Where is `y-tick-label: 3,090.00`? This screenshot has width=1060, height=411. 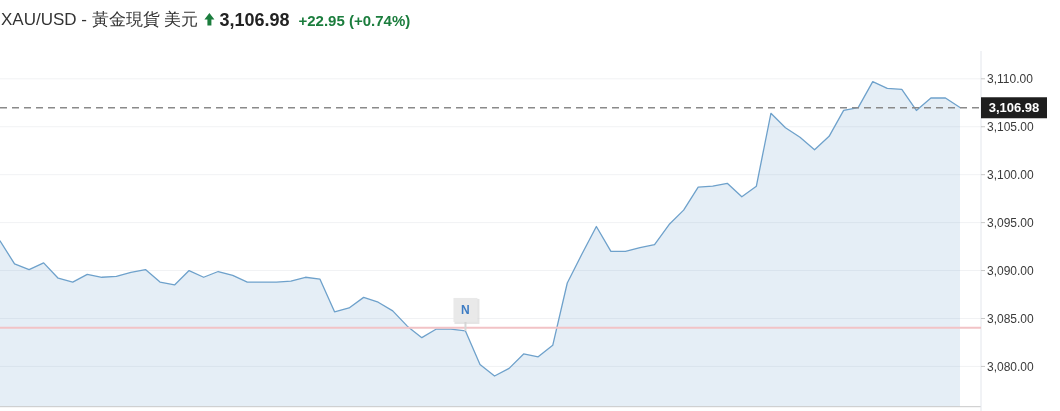 y-tick-label: 3,090.00 is located at coordinates (1011, 270).